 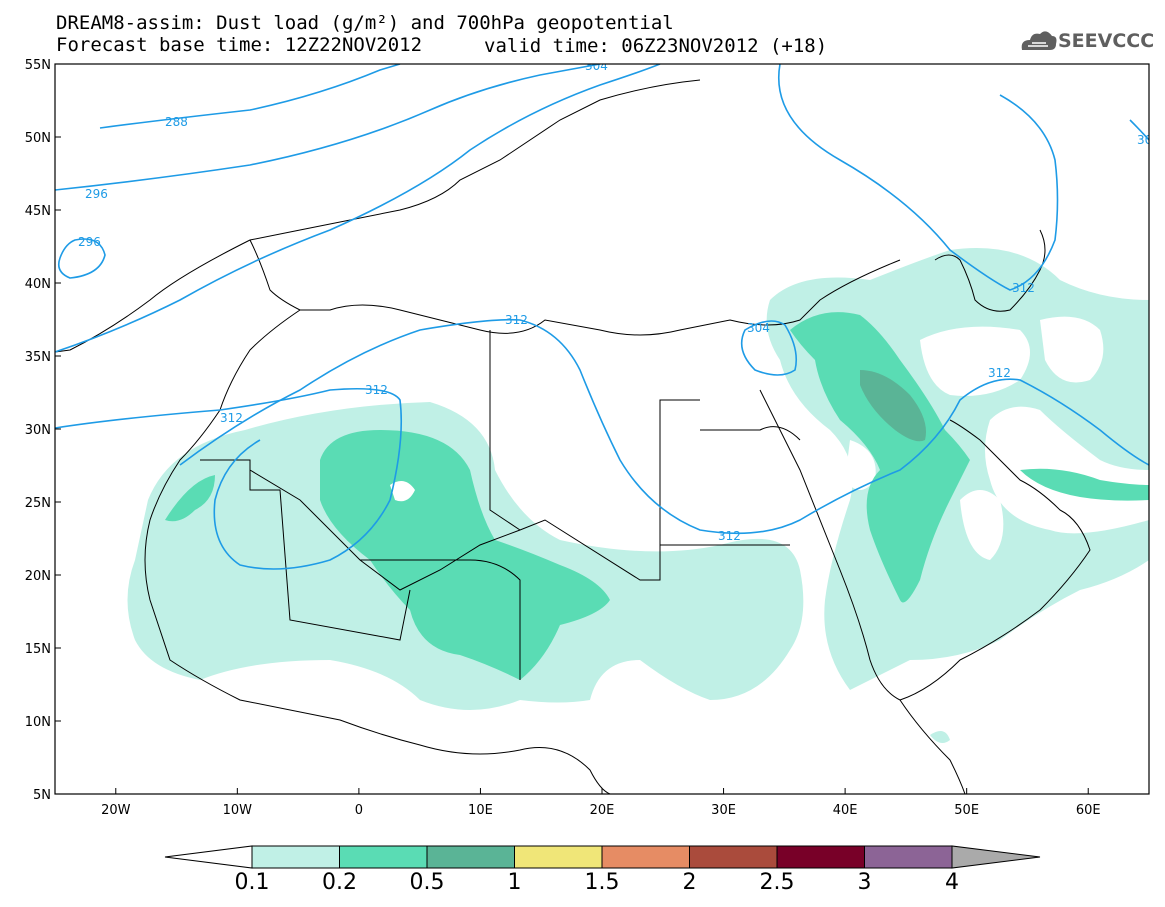 What do you see at coordinates (38, 430) in the screenshot?
I see `lat-tick-label: 30N` at bounding box center [38, 430].